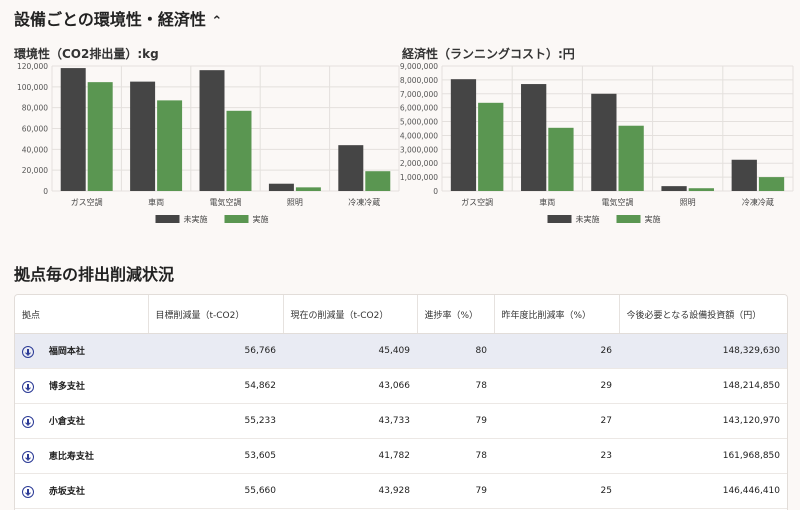 This screenshot has width=800, height=510. Describe the element at coordinates (401, 351) in the screenshot. I see `table-row: 福岡本社 56,766 45,409 80 26 148,329,630` at that location.